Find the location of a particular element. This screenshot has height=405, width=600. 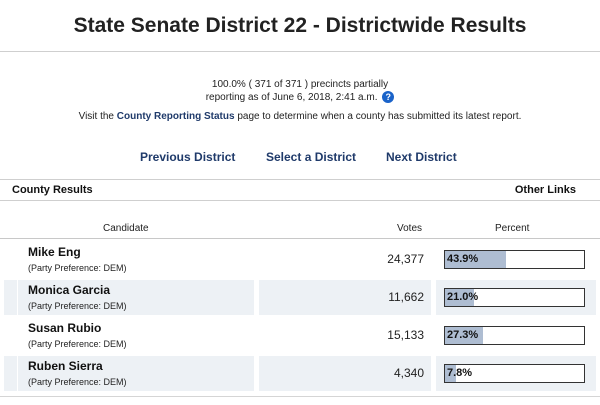

header-candidate: Candidate is located at coordinates (126, 228).